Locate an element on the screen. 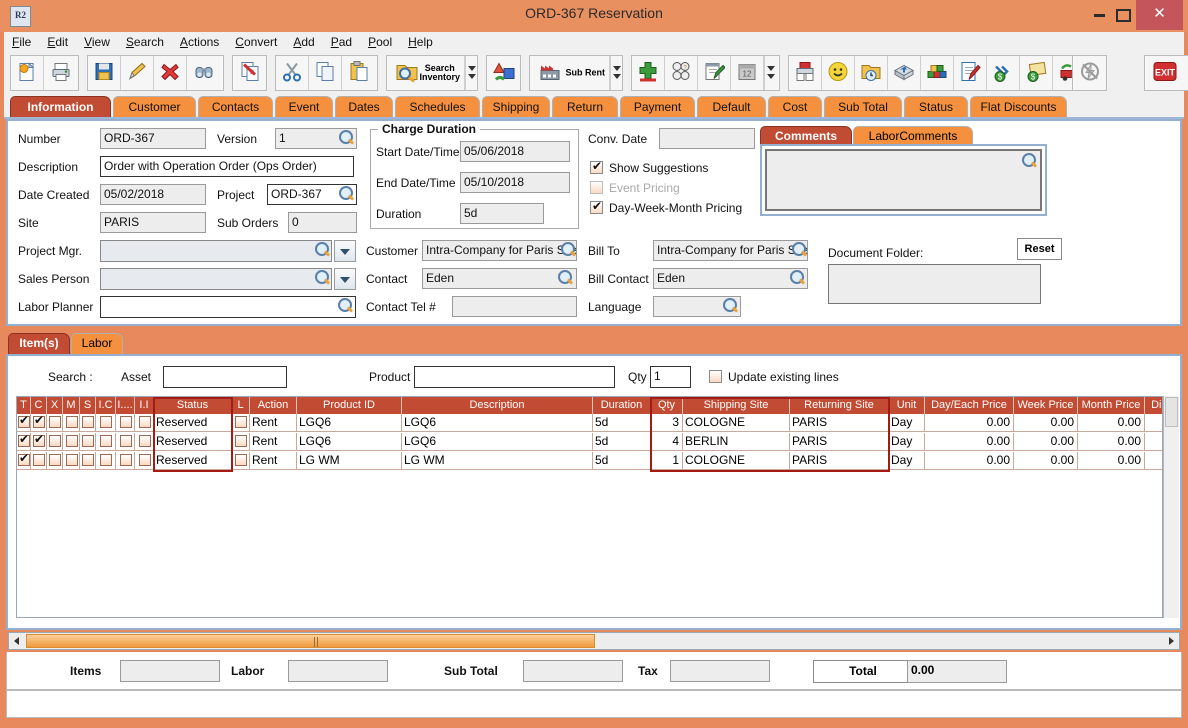  item-tab-item-s-: Item(s) is located at coordinates (39, 343).